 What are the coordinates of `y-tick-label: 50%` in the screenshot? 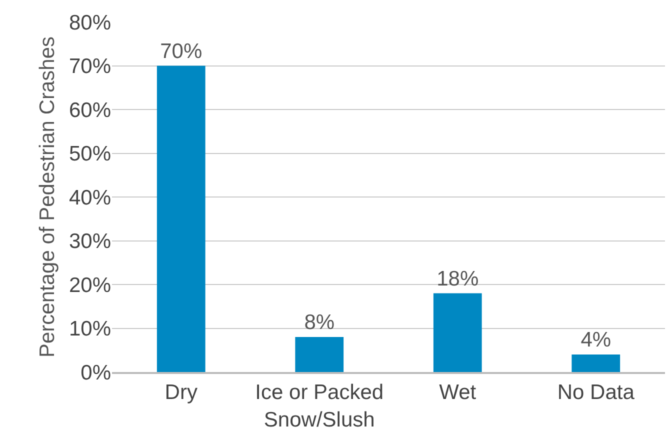 It's located at (89, 154).